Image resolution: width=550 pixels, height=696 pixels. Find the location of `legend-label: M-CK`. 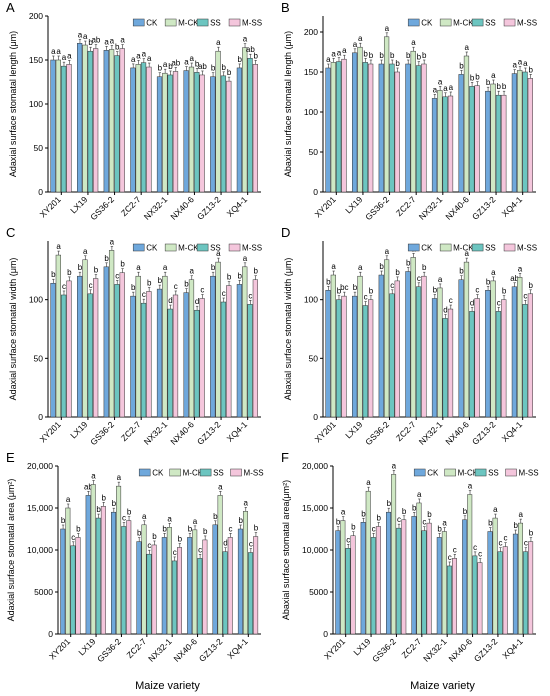

legend-label: M-CK is located at coordinates (188, 23).